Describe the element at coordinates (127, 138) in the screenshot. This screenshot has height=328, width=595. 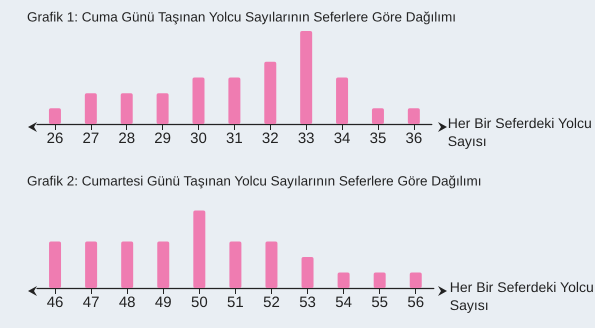
I see `x-tick-label: 28` at that location.